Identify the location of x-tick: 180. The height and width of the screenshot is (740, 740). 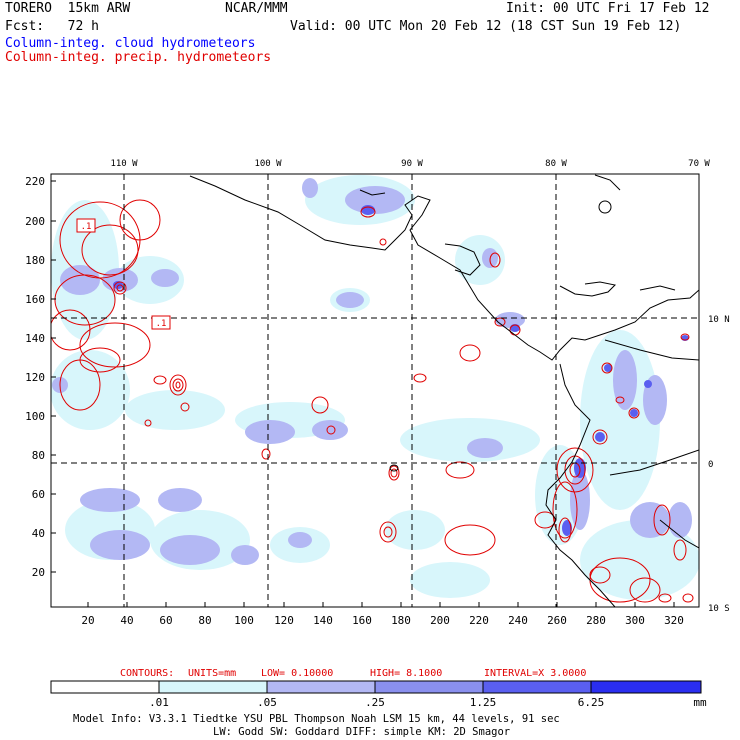
(401, 620).